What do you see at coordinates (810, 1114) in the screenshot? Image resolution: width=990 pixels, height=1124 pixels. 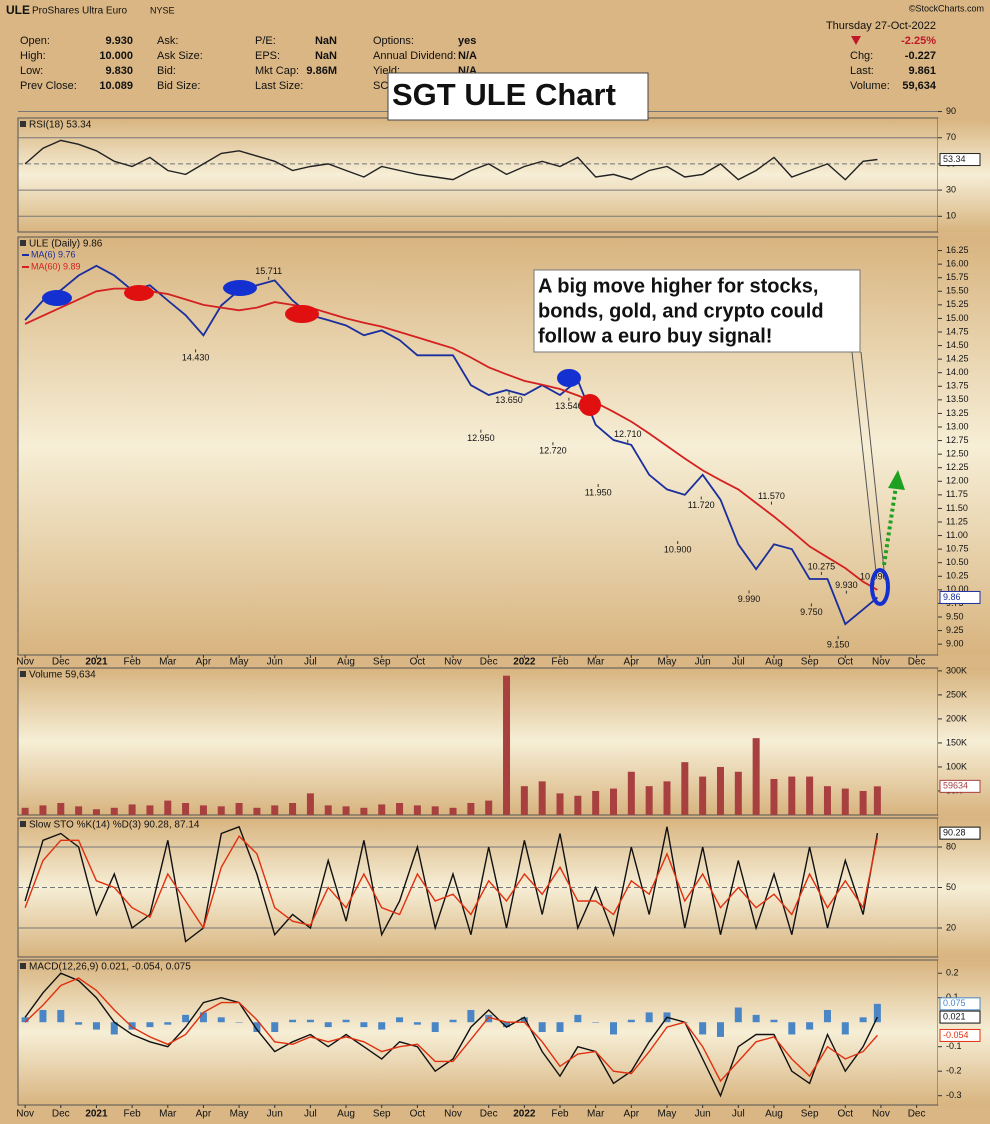 I see `x-tick-label: Sep` at bounding box center [810, 1114].